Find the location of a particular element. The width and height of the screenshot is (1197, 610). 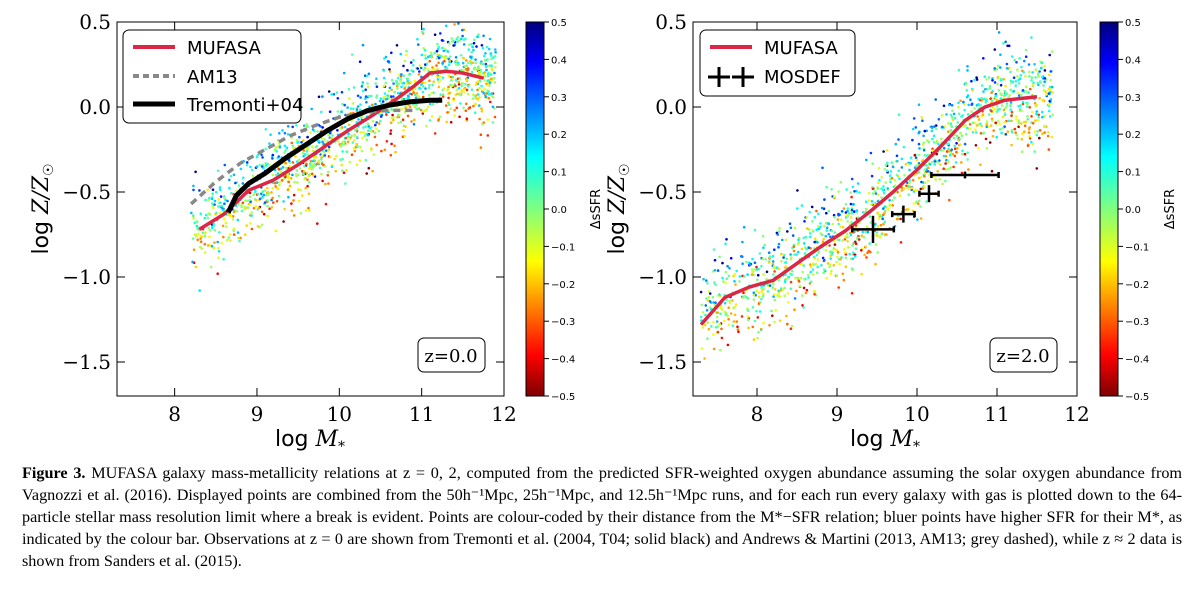

y-tick-label: −1.0 is located at coordinates (86, 277).